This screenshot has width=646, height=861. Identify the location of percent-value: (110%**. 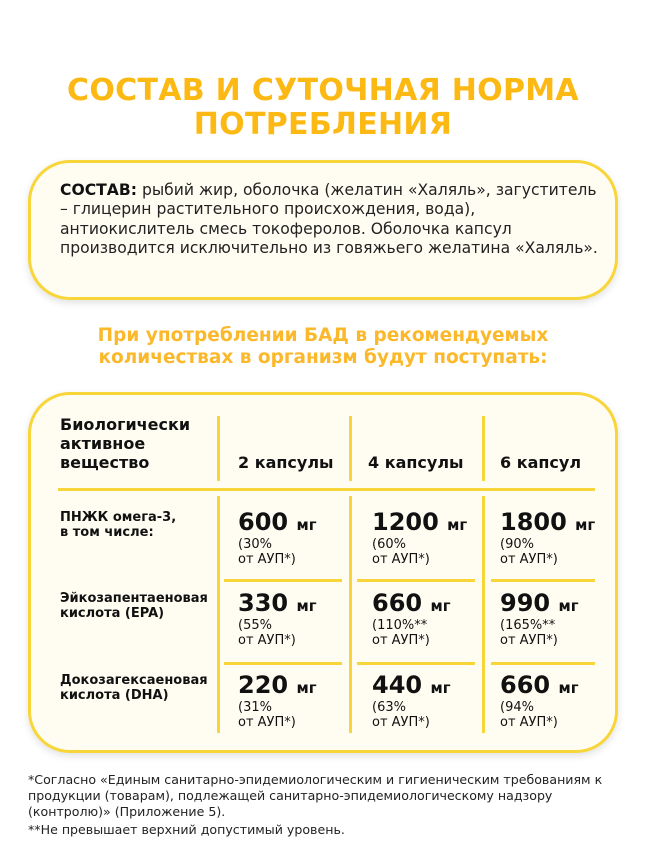
(400, 625).